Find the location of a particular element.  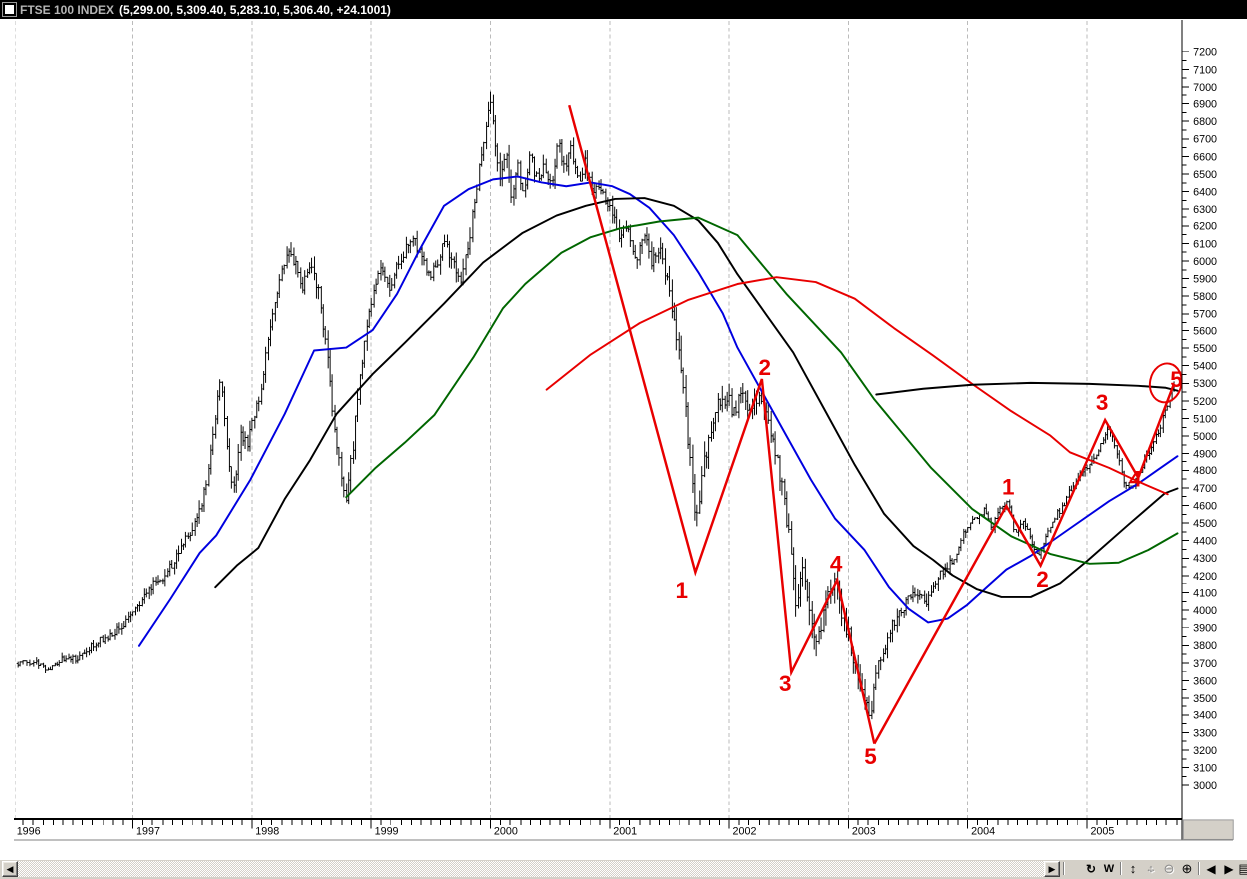

y-axis-label: 6000 is located at coordinates (1205, 262).